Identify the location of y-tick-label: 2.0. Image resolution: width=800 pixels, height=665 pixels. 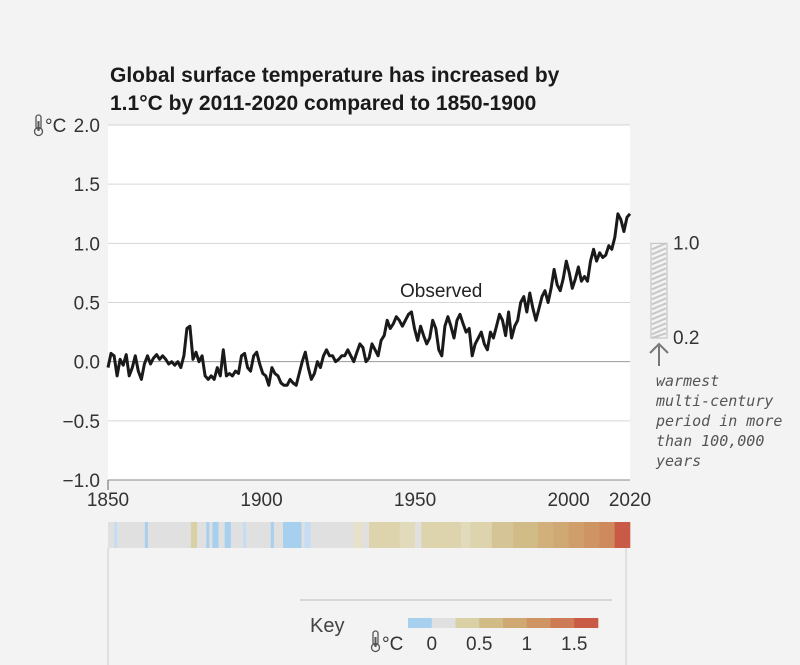
(87, 126).